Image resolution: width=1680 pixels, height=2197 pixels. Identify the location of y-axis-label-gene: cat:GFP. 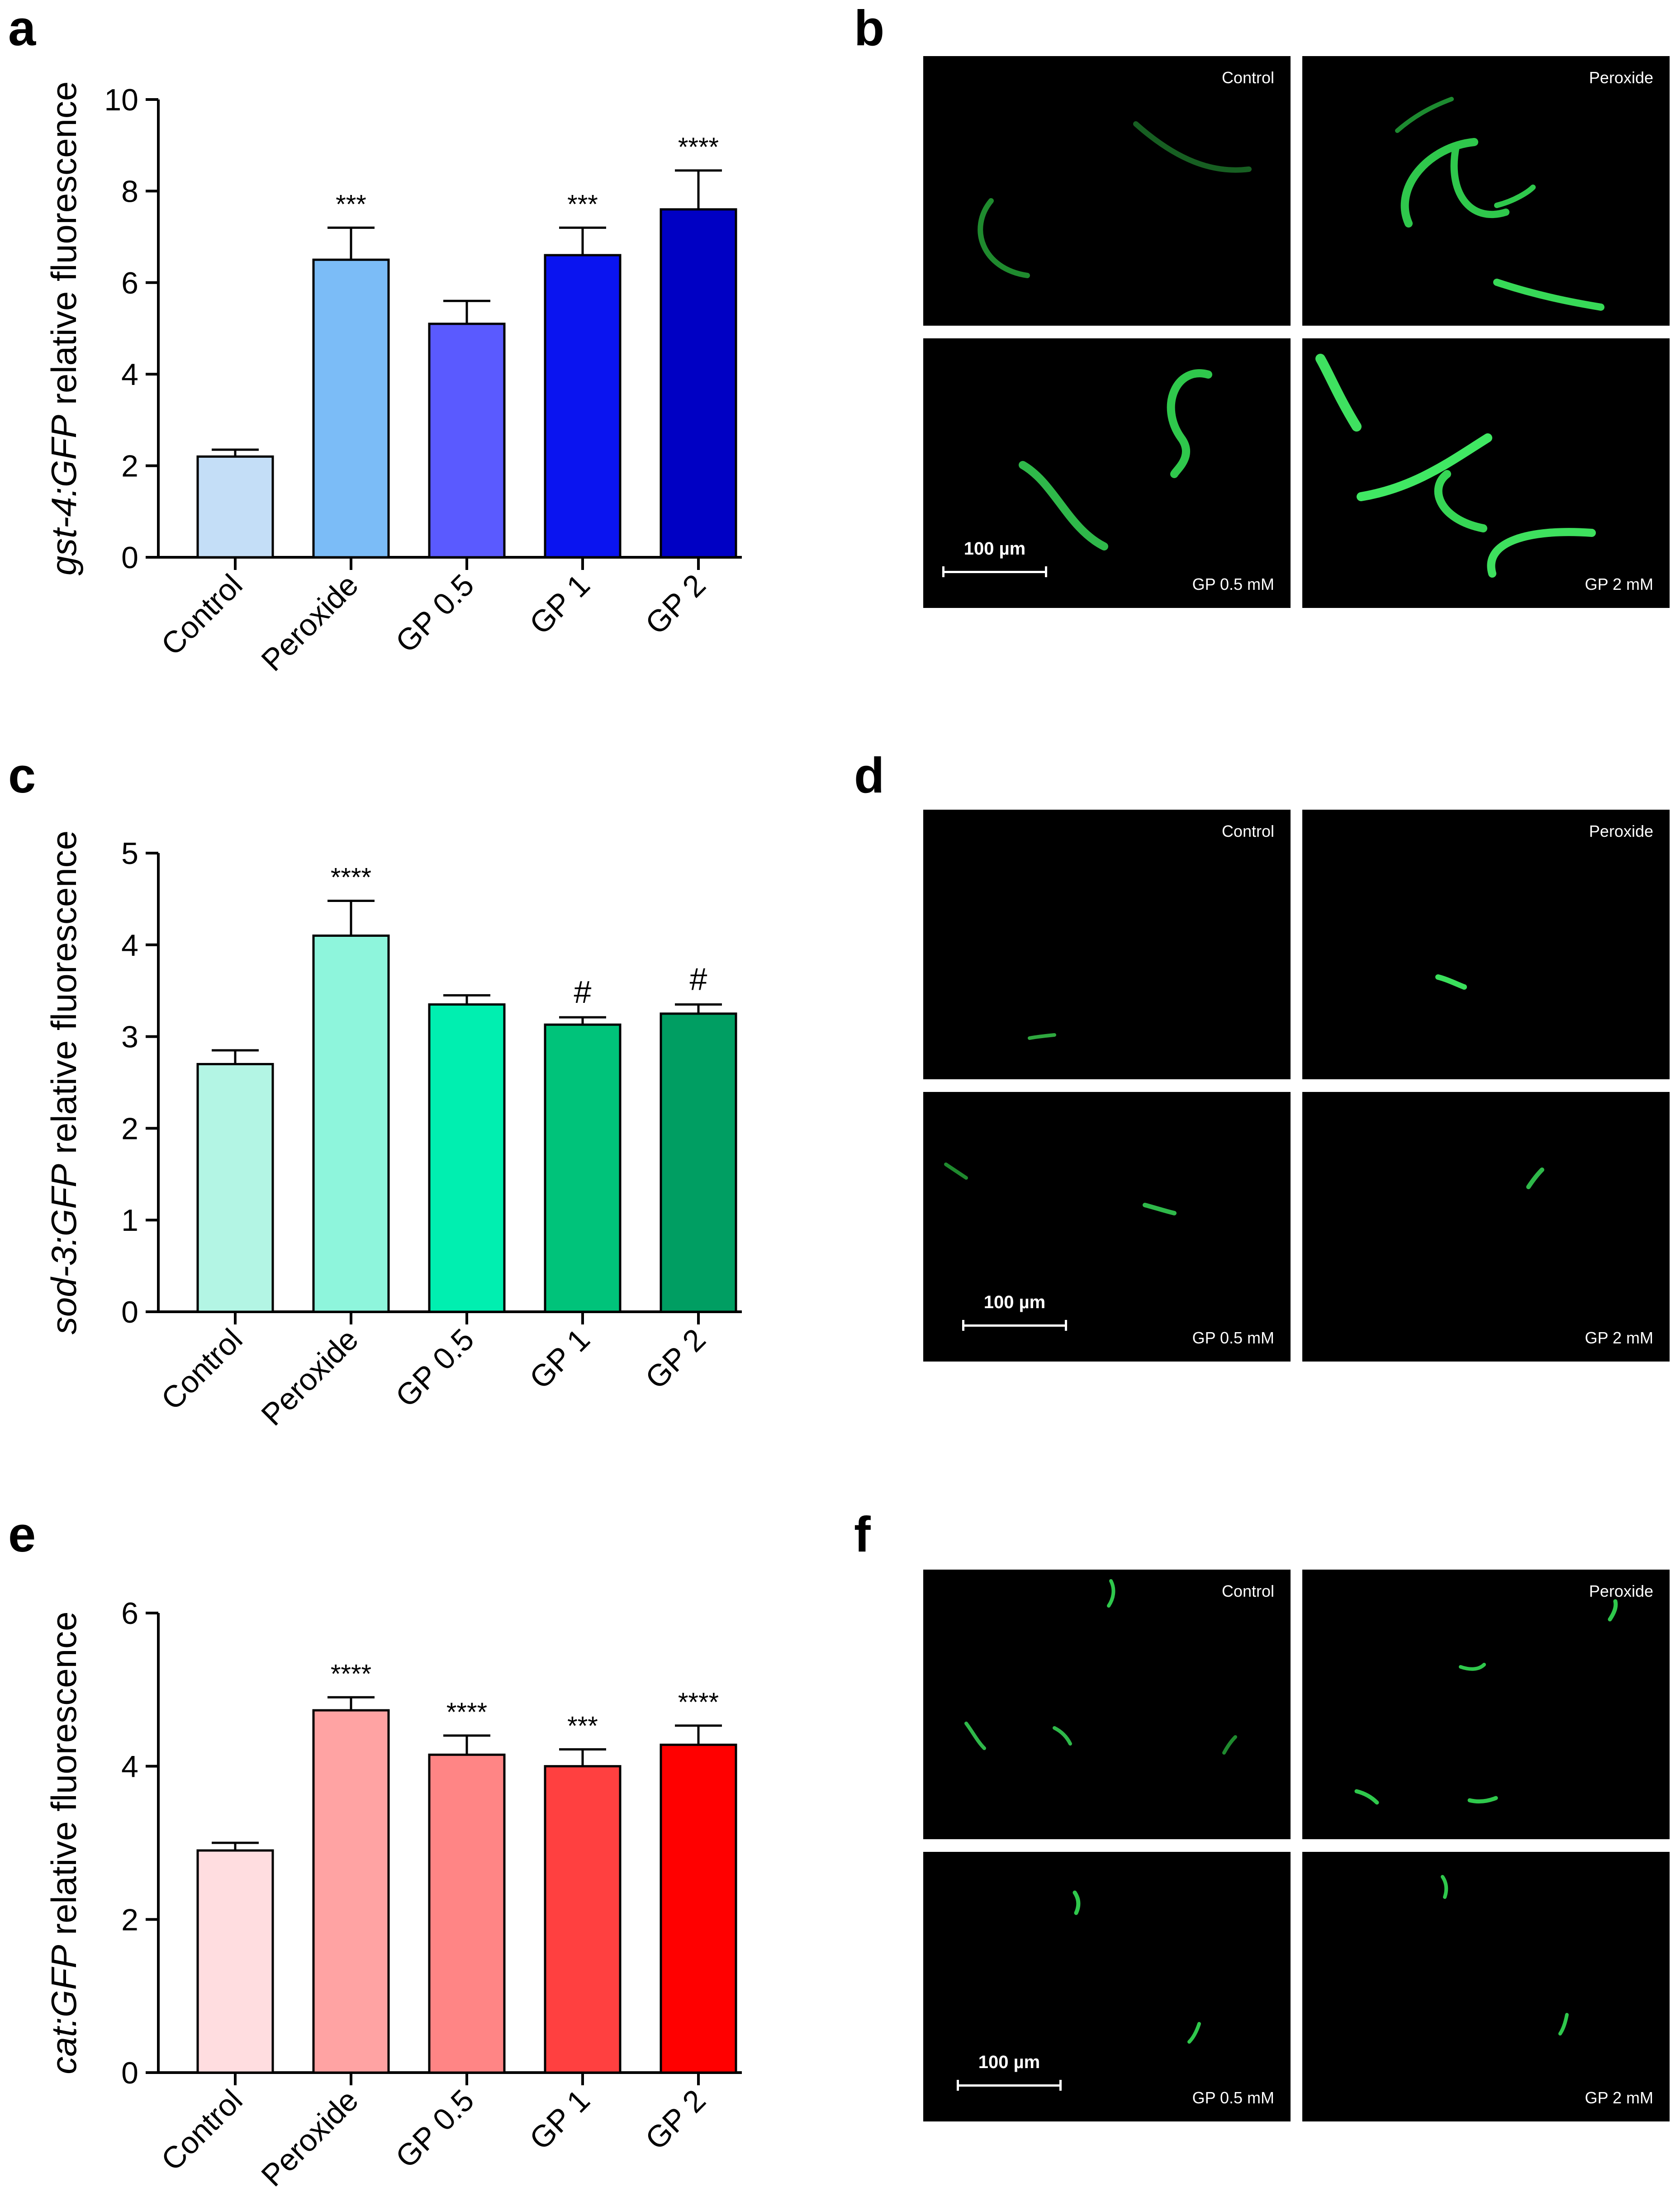
(64, 2009).